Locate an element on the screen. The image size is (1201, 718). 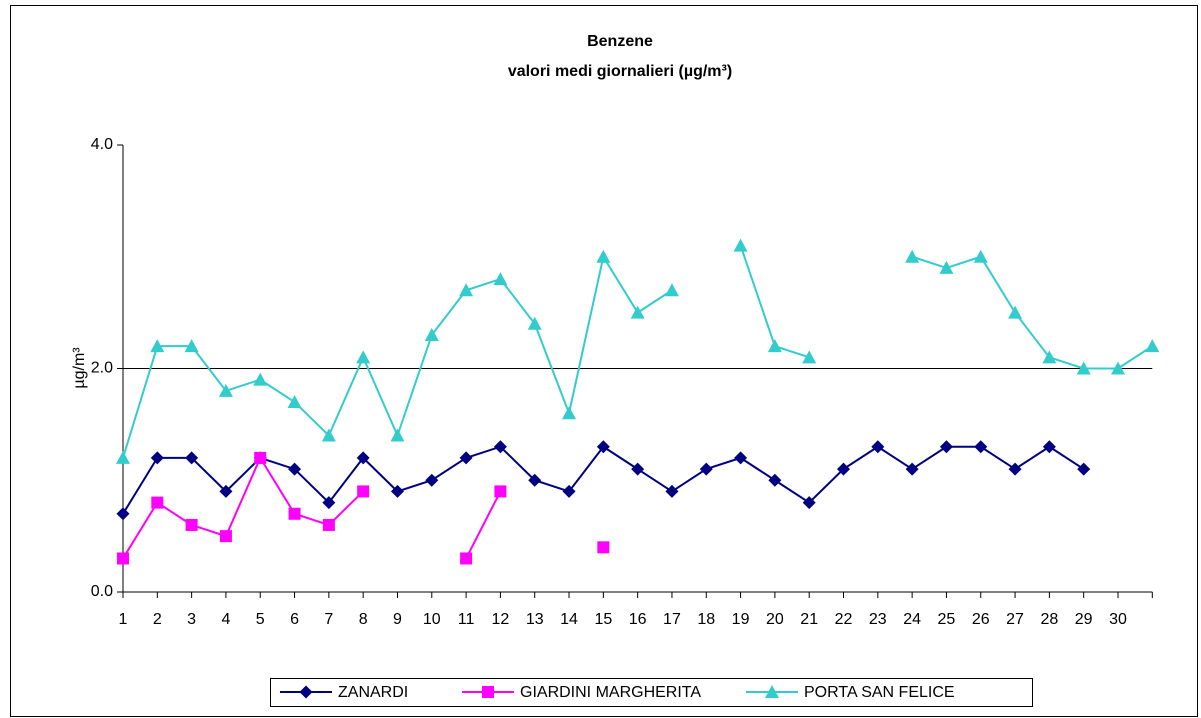
x-tick-label: 7 is located at coordinates (328, 619).